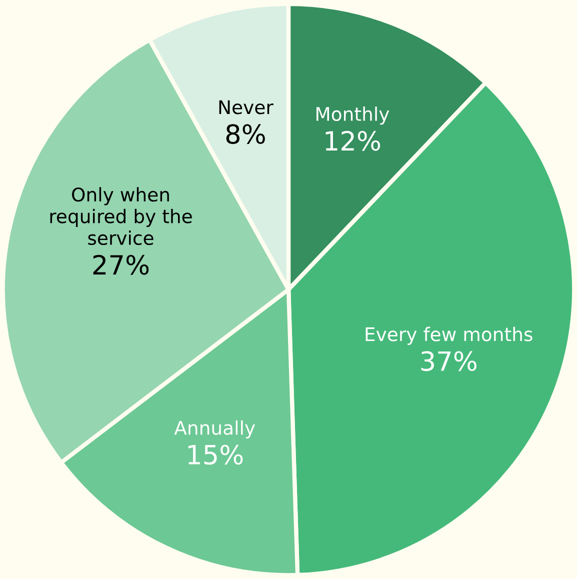  Describe the element at coordinates (215, 429) in the screenshot. I see `slice-label: Annually` at that location.